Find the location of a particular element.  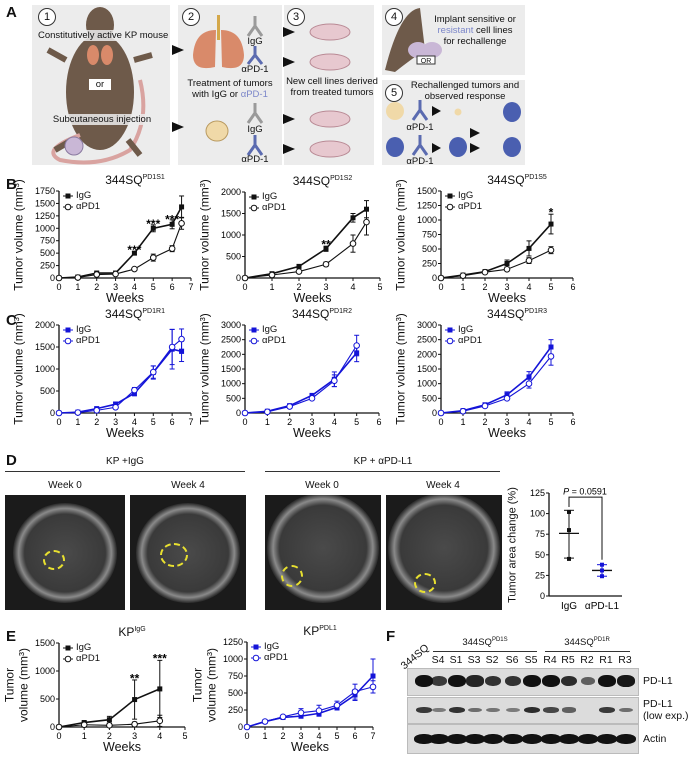

blot-strip-pdl1 is located at coordinates (523, 682).